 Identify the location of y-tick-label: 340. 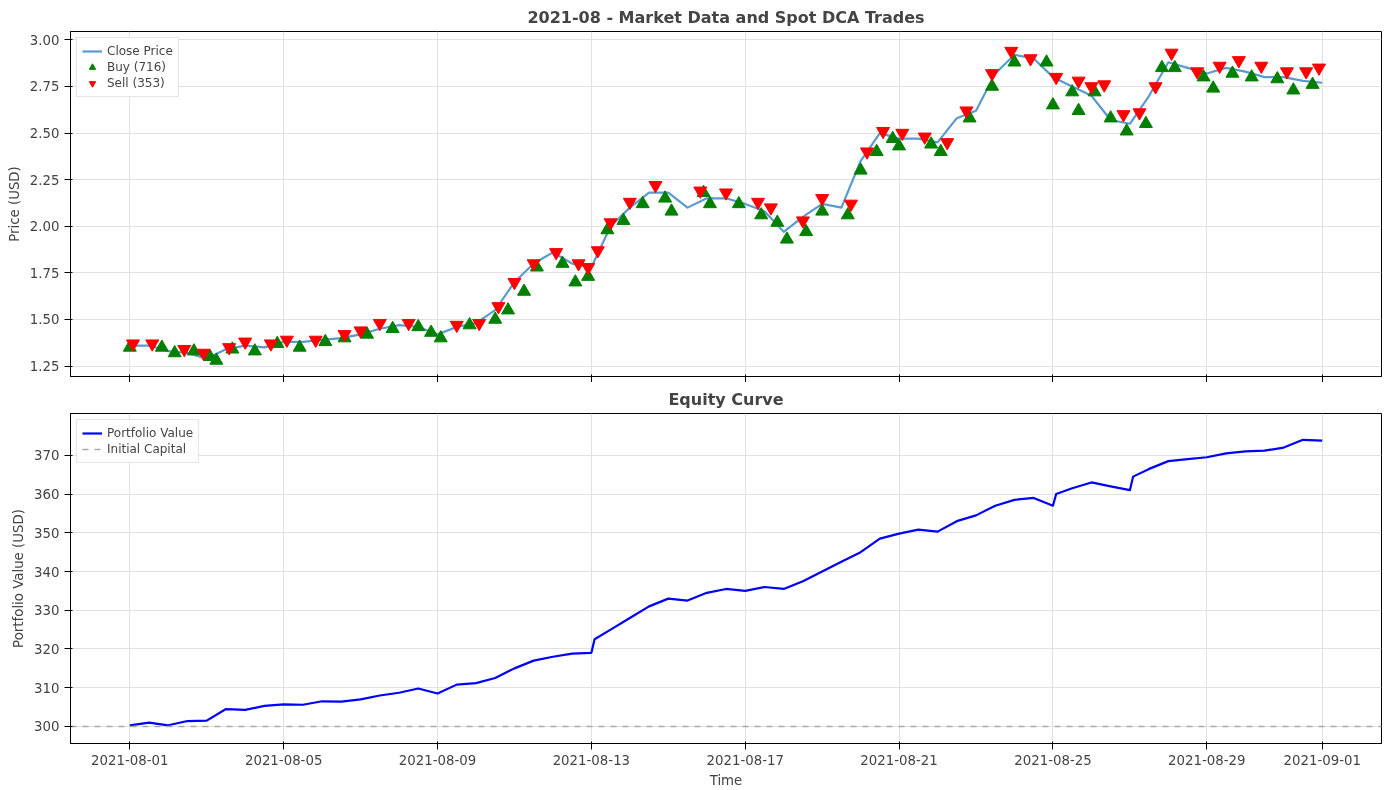
(47, 572).